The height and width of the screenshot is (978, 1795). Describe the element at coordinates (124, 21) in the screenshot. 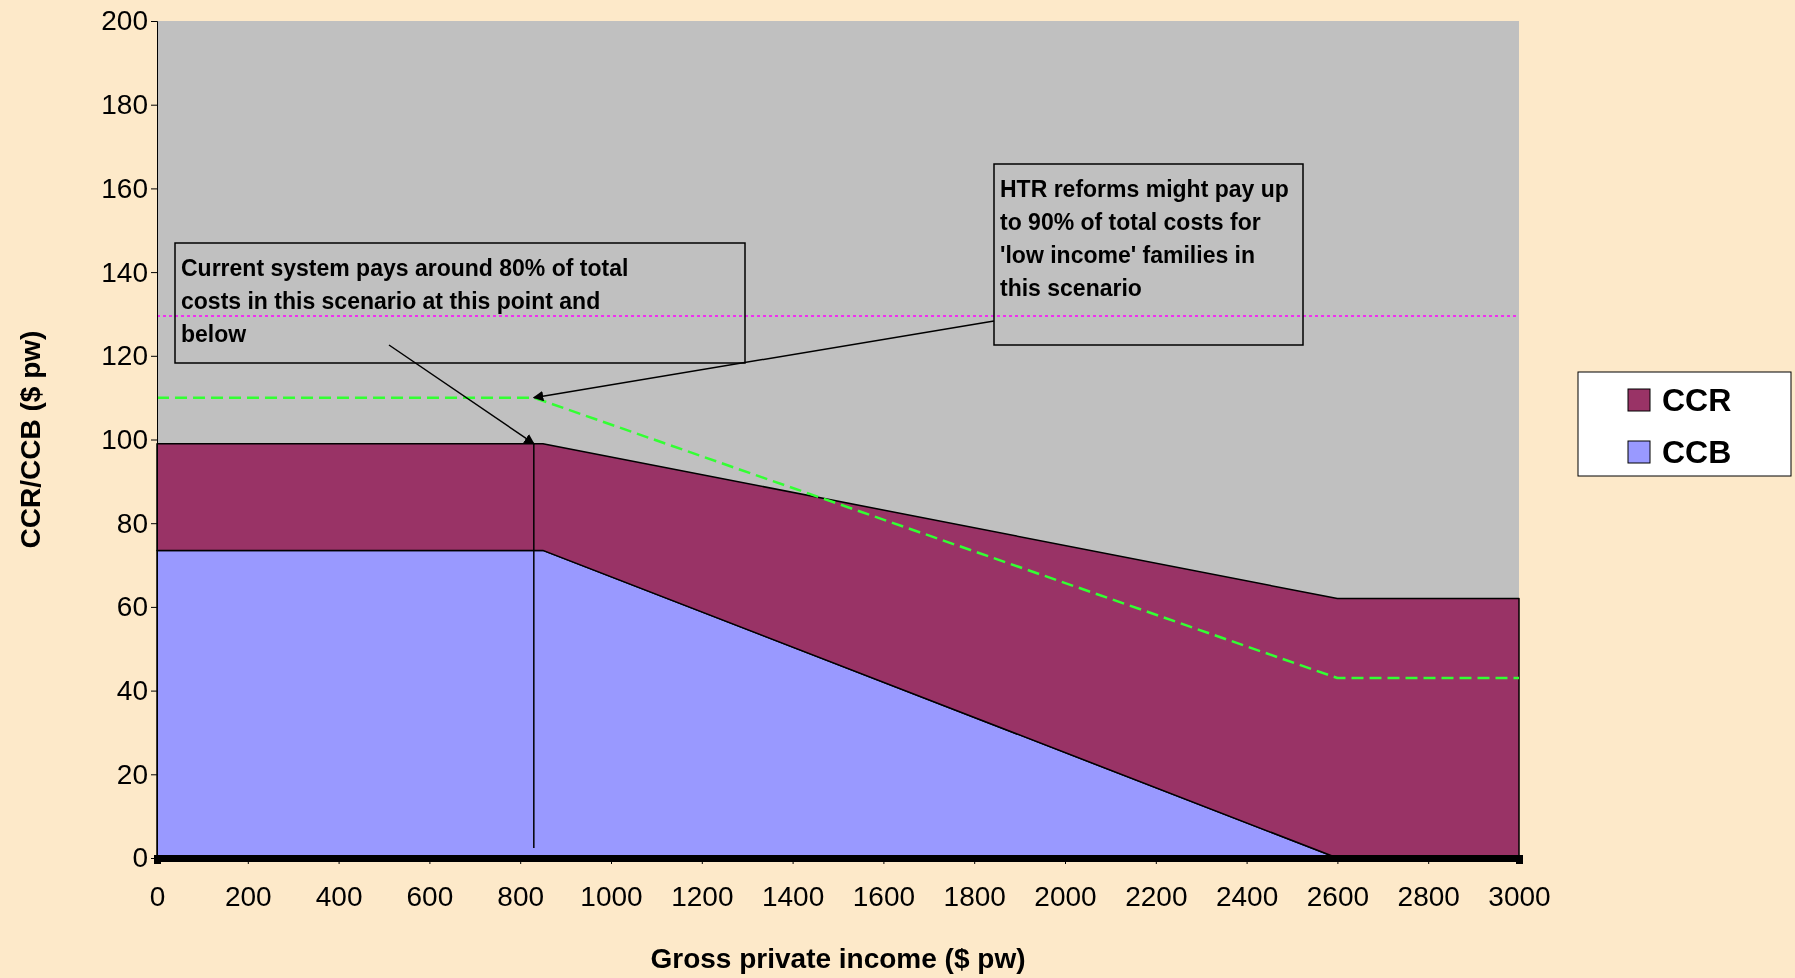

I see `y-tick-label: 200` at that location.